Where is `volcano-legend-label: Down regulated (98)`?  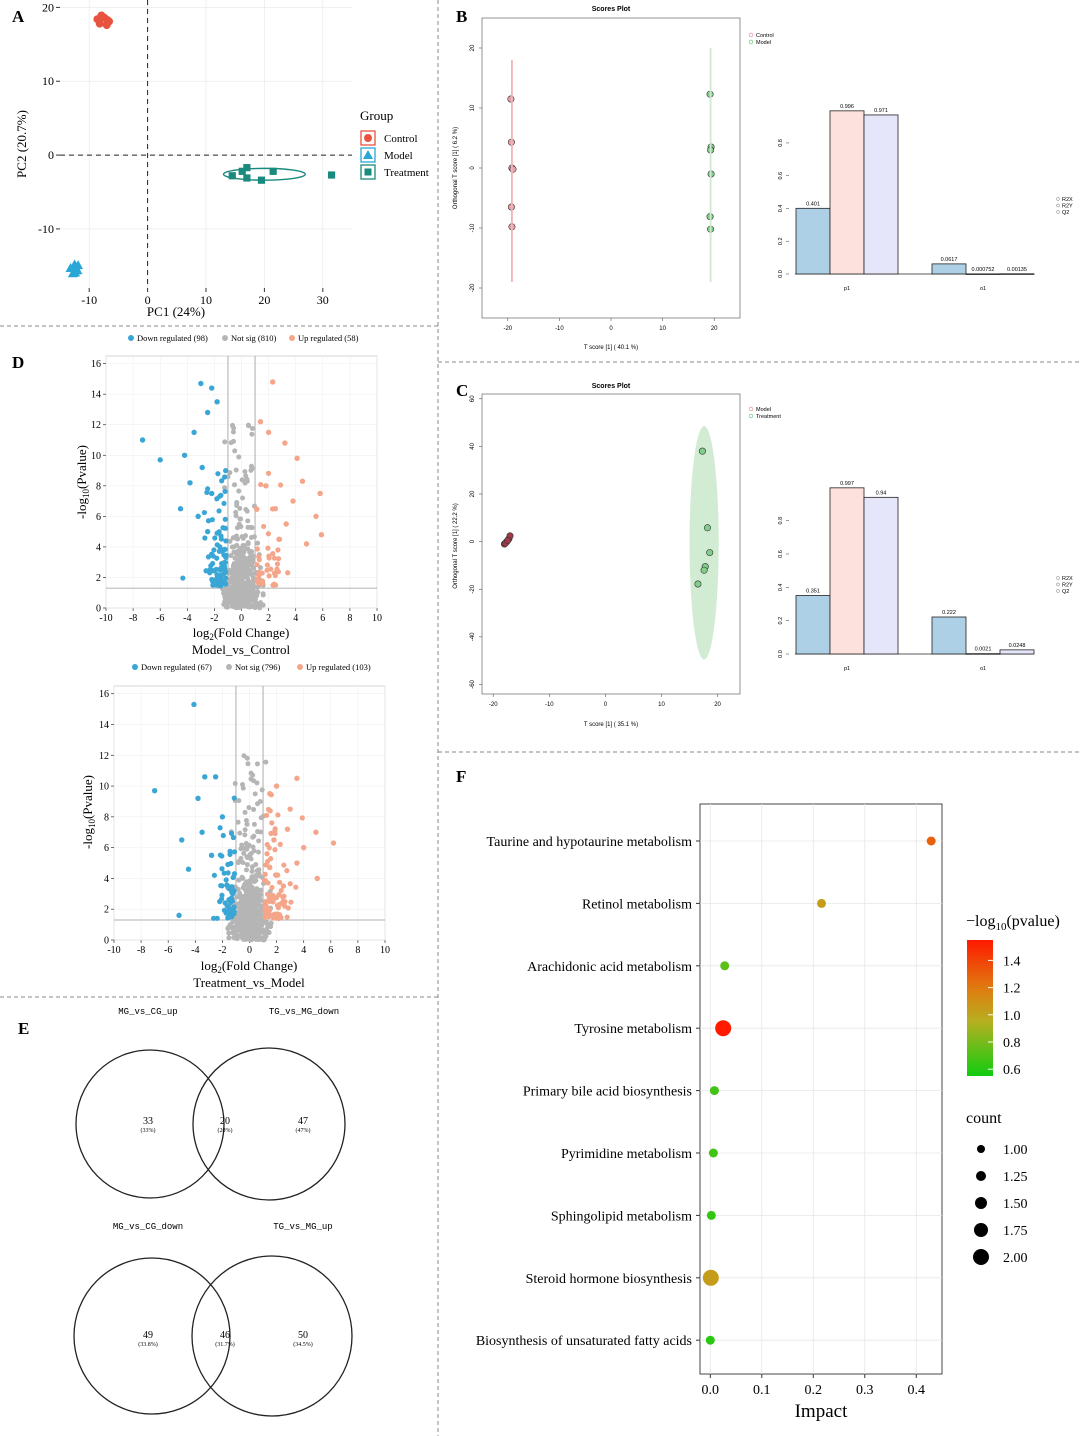
volcano-legend-label: Down regulated (98) is located at coordinates (172, 338).